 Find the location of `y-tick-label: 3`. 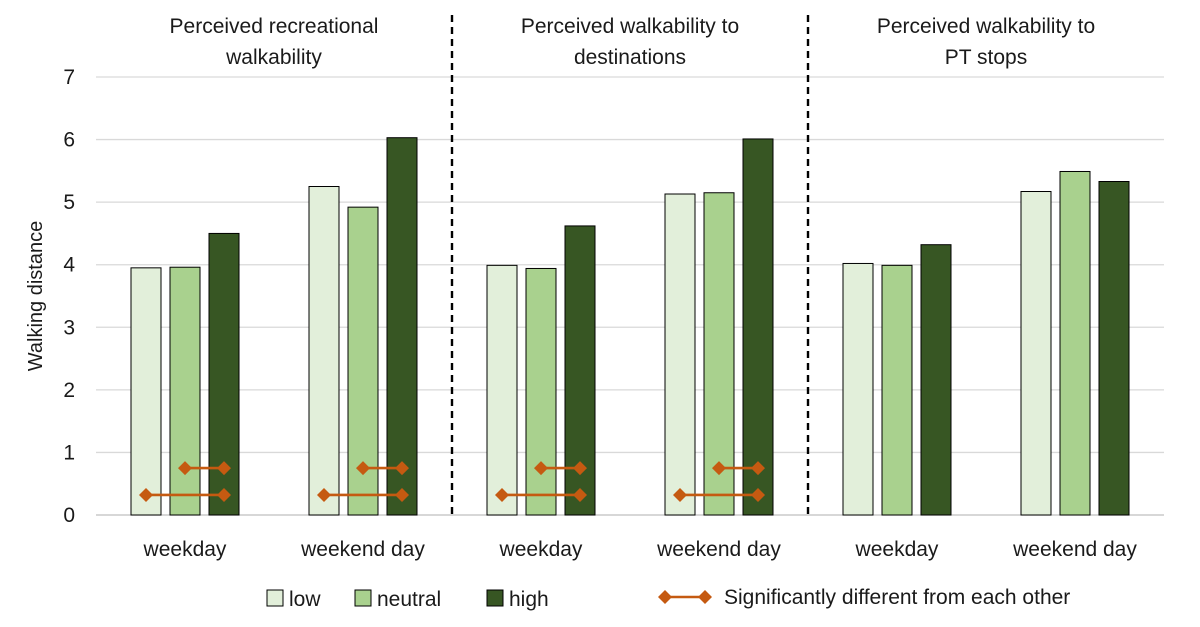

y-tick-label: 3 is located at coordinates (69, 327).